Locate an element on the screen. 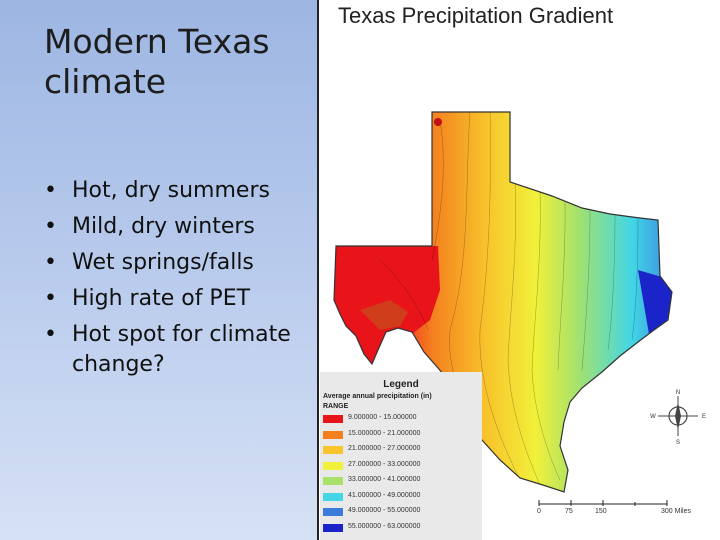 Image resolution: width=720 pixels, height=540 pixels. scale-label: 75 is located at coordinates (569, 511).